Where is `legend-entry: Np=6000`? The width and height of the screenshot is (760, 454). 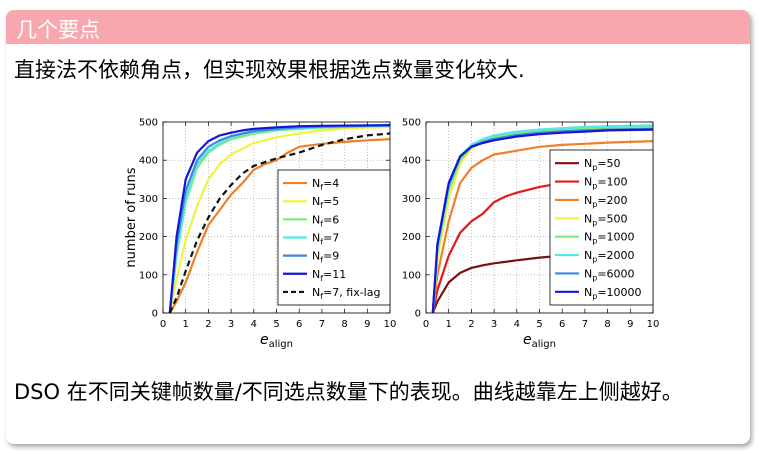 legend-entry: Np=6000 is located at coordinates (609, 274).